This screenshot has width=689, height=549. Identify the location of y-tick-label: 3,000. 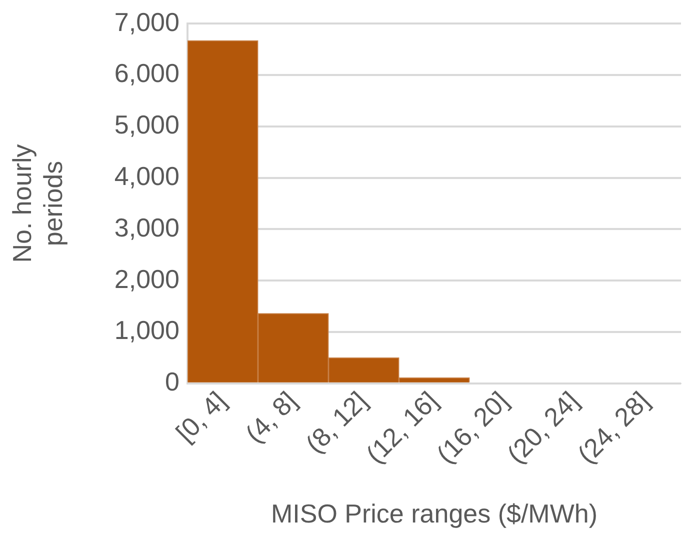
(147, 227).